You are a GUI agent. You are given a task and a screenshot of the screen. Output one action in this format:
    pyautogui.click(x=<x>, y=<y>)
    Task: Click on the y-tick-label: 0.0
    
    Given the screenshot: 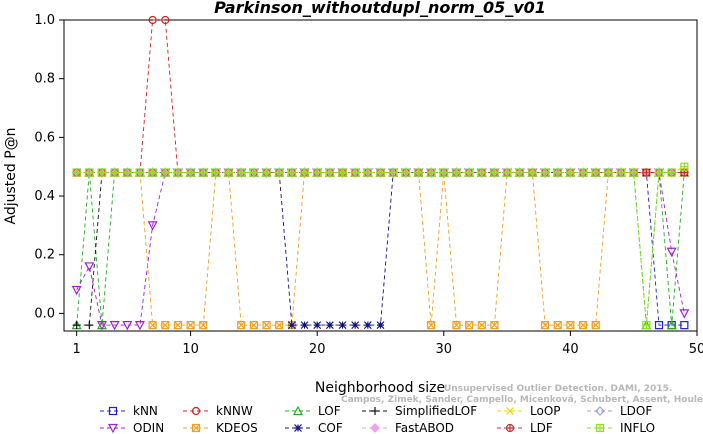 What is the action you would take?
    pyautogui.click(x=44, y=313)
    